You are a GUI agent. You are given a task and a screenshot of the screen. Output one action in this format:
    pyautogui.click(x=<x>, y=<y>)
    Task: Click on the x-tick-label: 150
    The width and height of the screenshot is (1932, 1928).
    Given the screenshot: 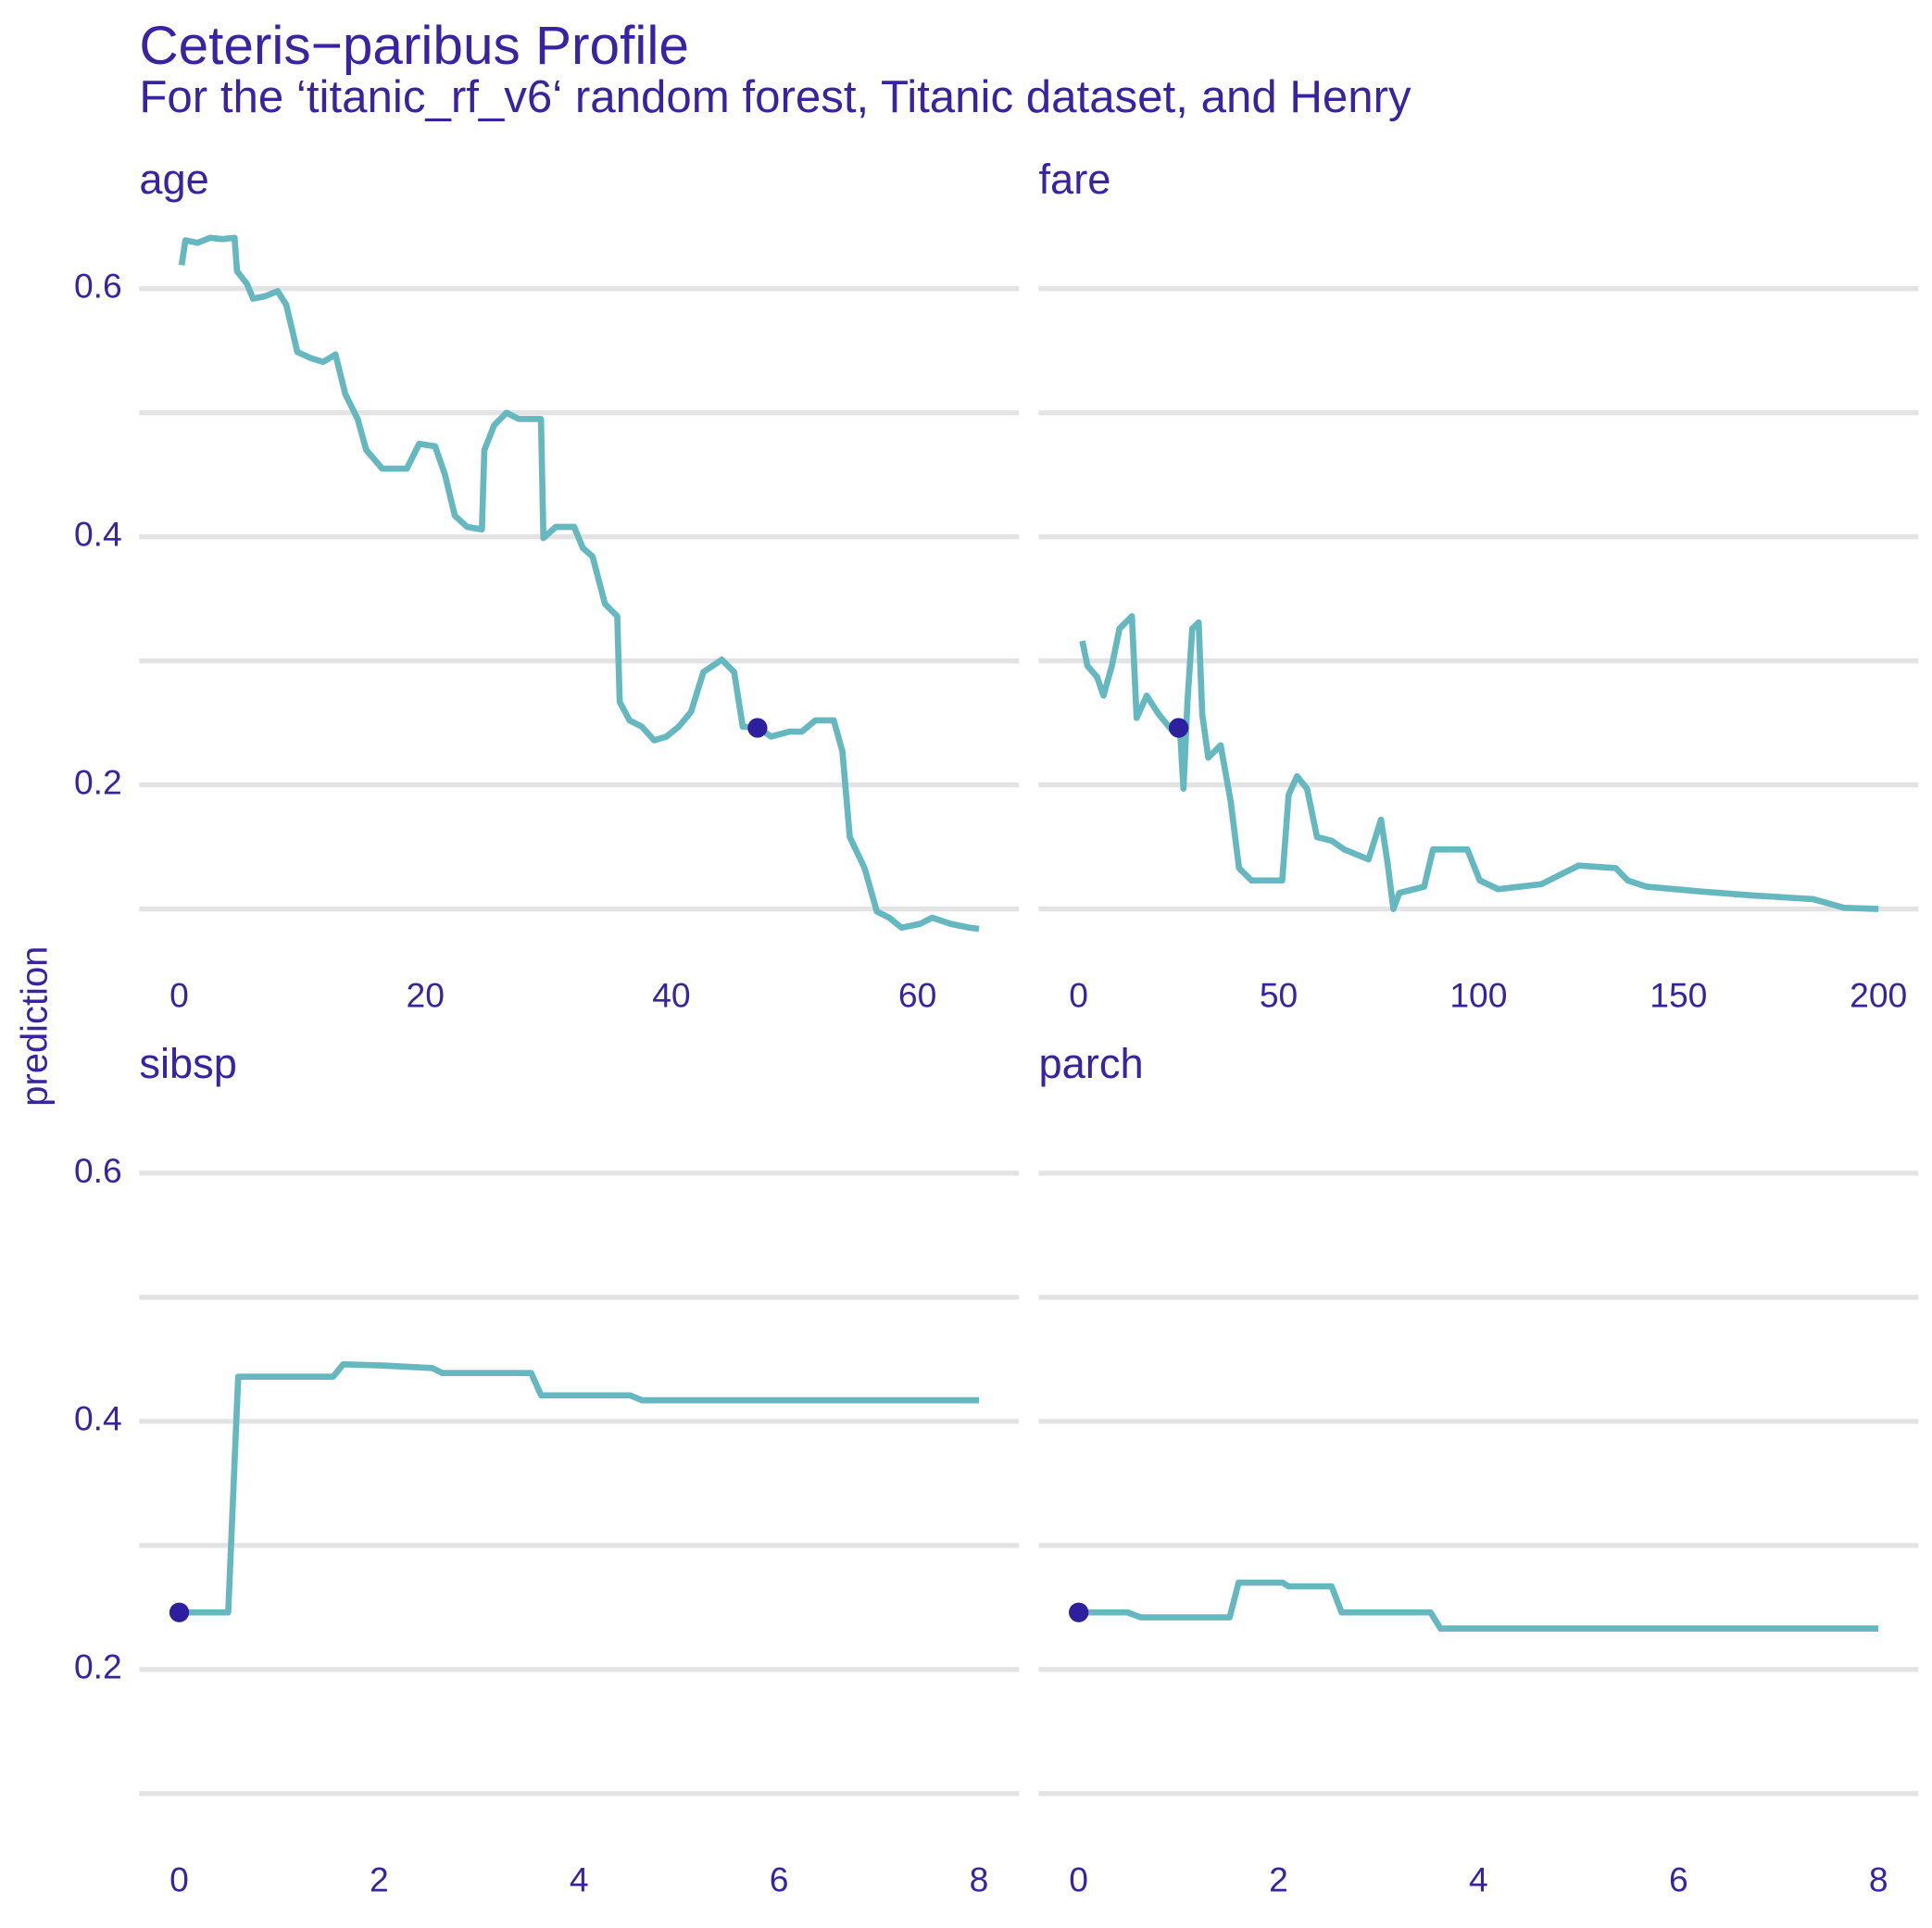 What is the action you would take?
    pyautogui.click(x=1678, y=994)
    